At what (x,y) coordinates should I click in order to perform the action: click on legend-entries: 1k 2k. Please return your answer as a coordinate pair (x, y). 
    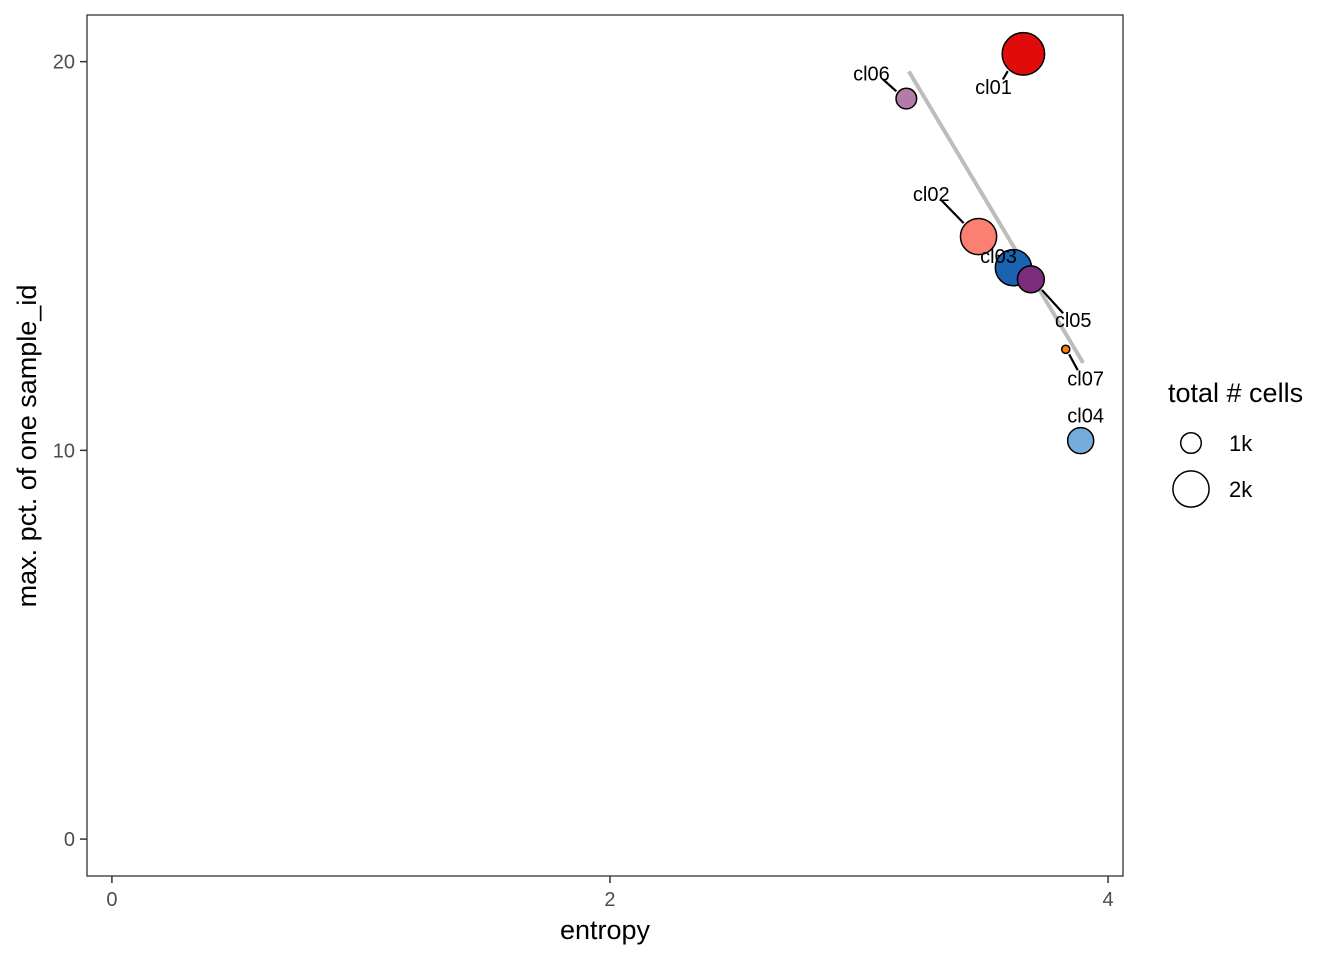
    Looking at the image, I should click on (1212, 469).